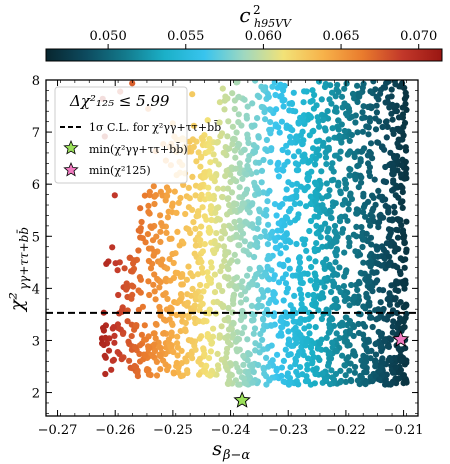 The image size is (450, 464). What do you see at coordinates (36, 289) in the screenshot?
I see `y-tick-label: 4` at bounding box center [36, 289].